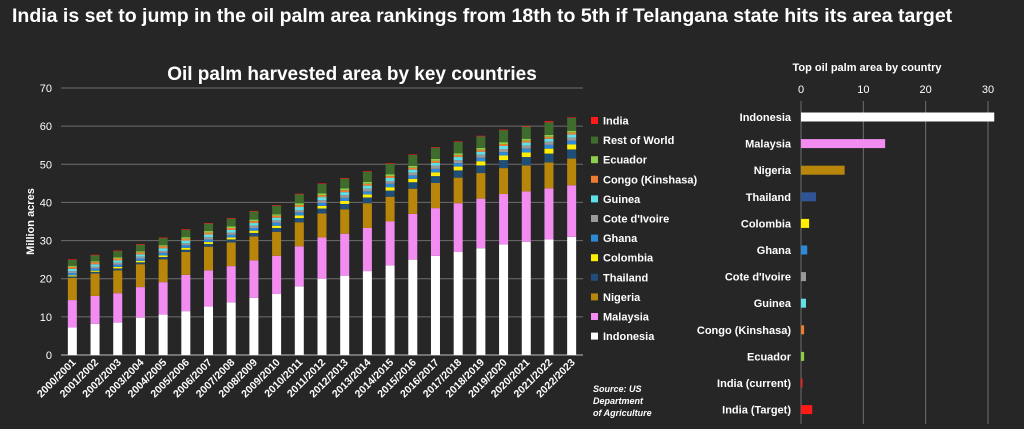 The height and width of the screenshot is (429, 1024). What do you see at coordinates (46, 203) in the screenshot?
I see `y-tick-label: 40` at bounding box center [46, 203].